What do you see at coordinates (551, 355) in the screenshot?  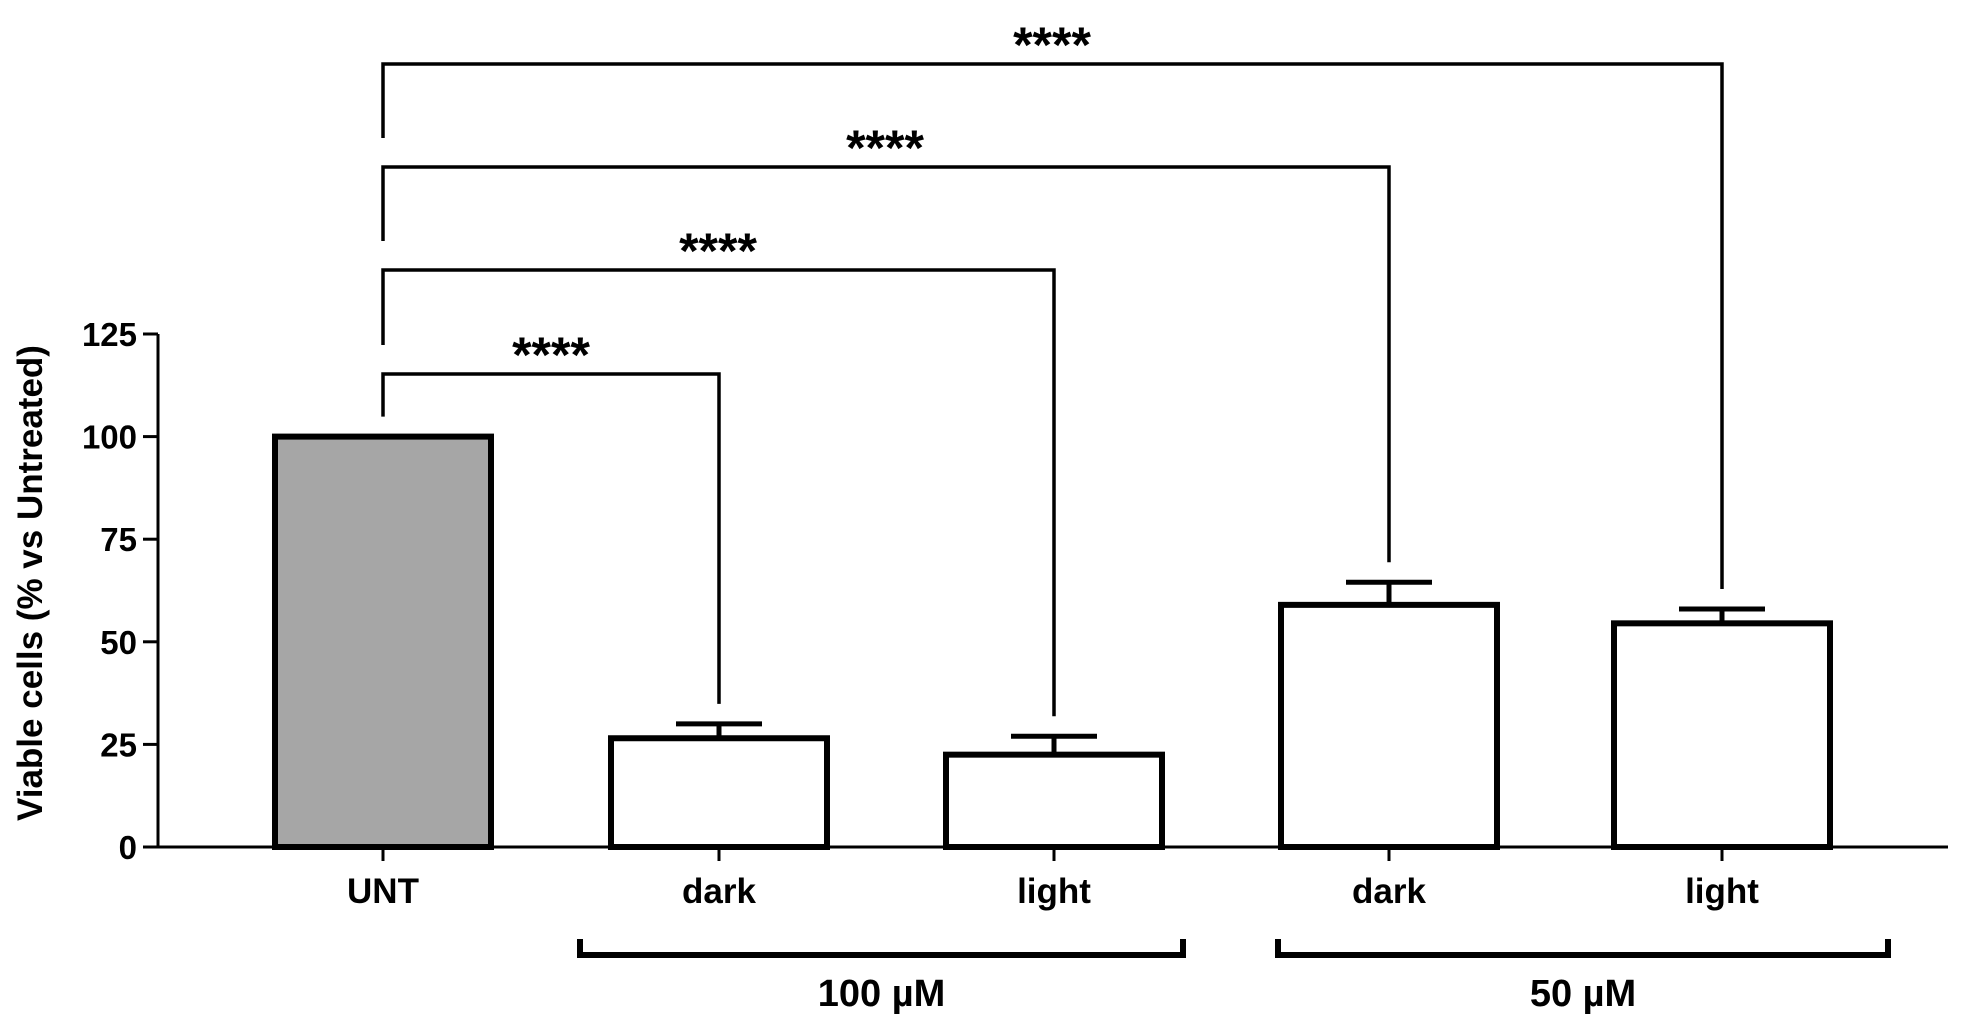 I see `significance-label-0: ****` at bounding box center [551, 355].